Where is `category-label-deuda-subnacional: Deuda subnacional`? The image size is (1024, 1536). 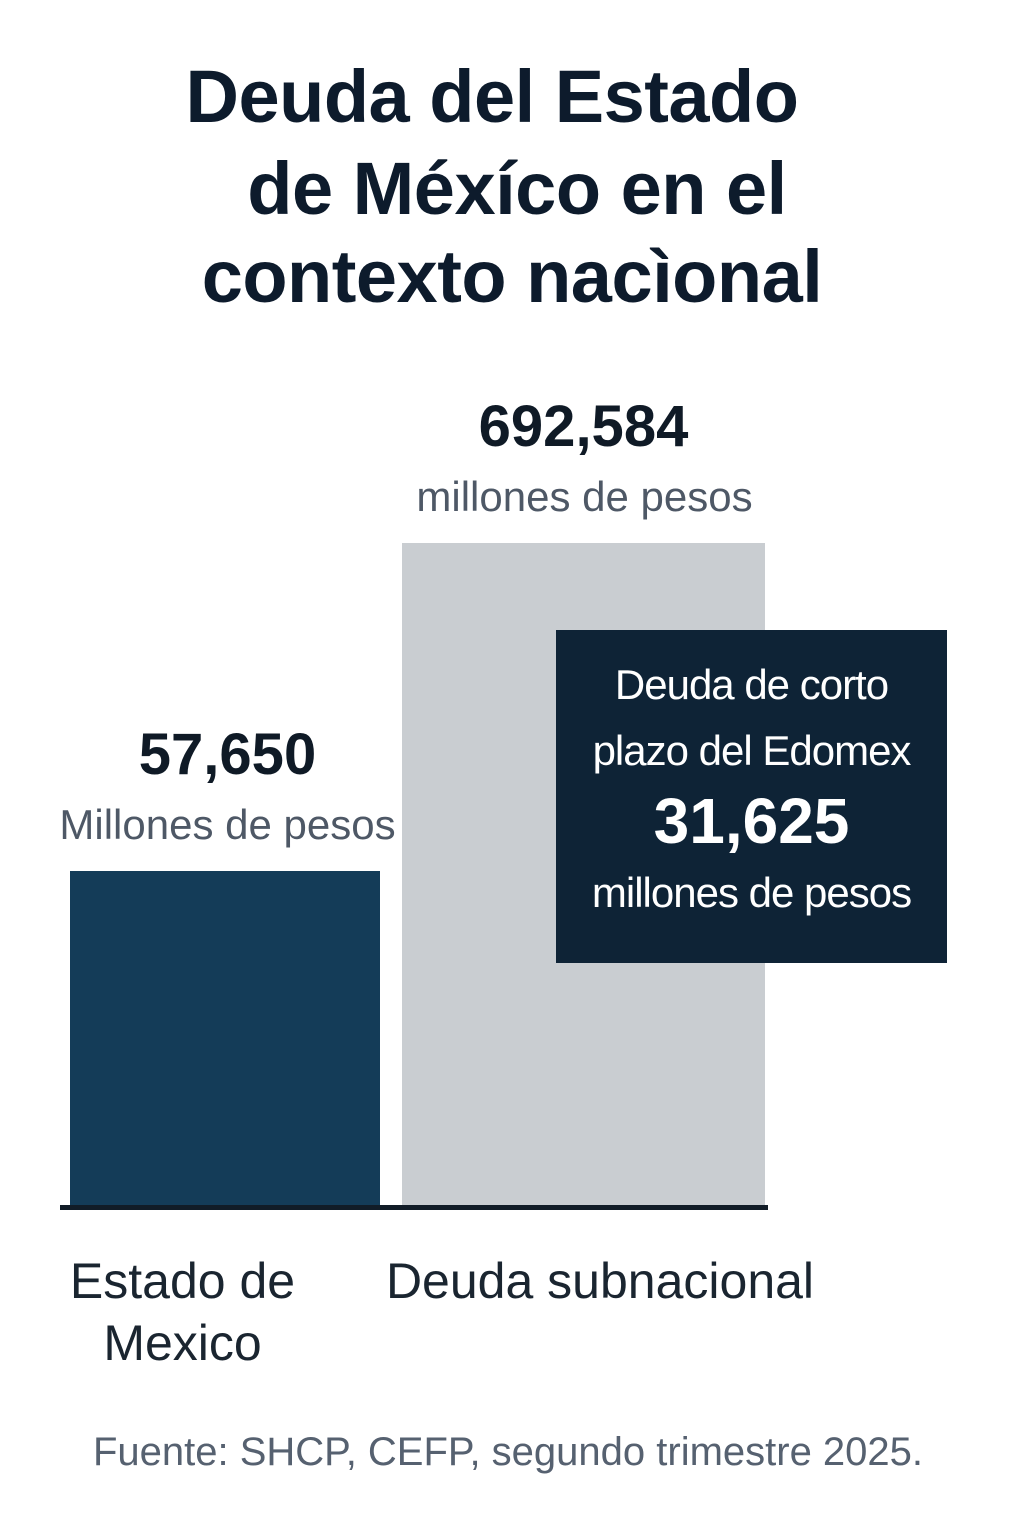 category-label-deuda-subnacional: Deuda subnacional is located at coordinates (600, 1281).